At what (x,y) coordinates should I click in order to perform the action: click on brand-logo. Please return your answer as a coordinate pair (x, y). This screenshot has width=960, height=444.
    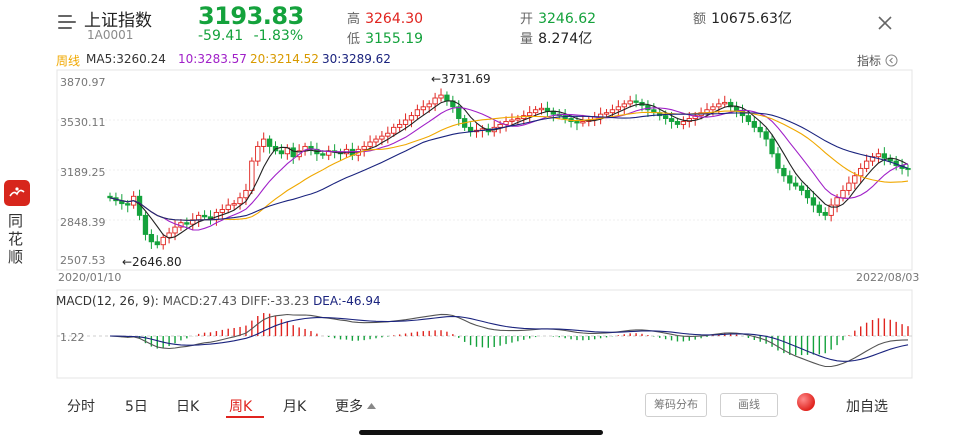
    Looking at the image, I should click on (17, 193).